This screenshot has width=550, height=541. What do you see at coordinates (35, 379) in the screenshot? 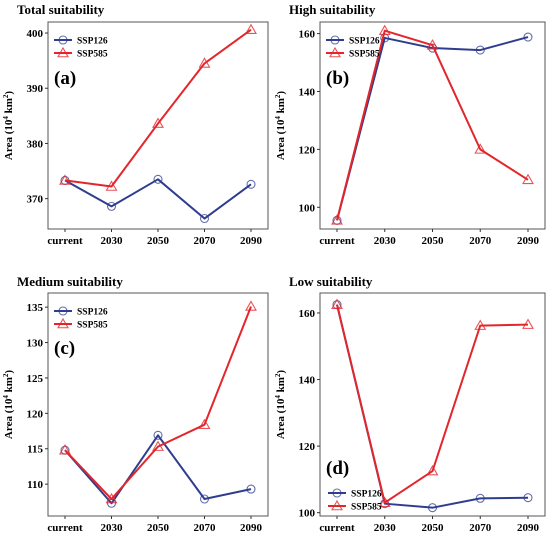
I see `y-tick-label: 125` at bounding box center [35, 379].